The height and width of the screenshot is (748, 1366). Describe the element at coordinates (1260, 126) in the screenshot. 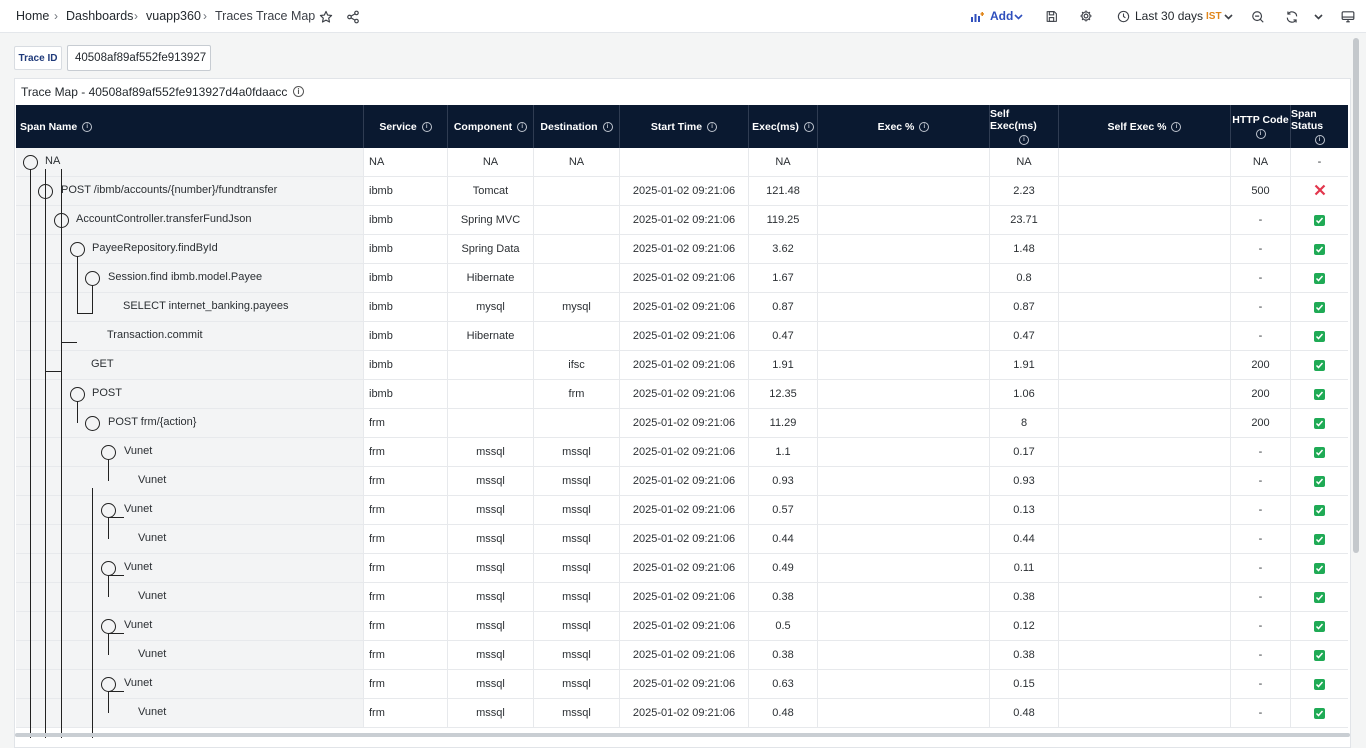

I see `column-header-http-code: HTTP Code i` at that location.